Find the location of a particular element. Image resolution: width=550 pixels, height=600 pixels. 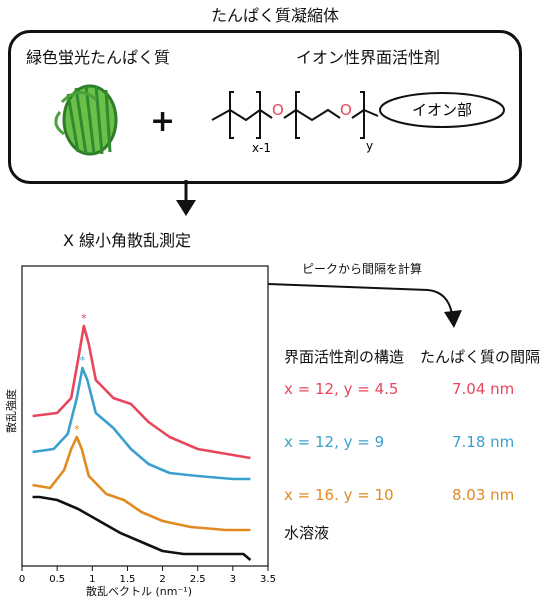

x-tick-label-1: 0.5 is located at coordinates (57, 579).